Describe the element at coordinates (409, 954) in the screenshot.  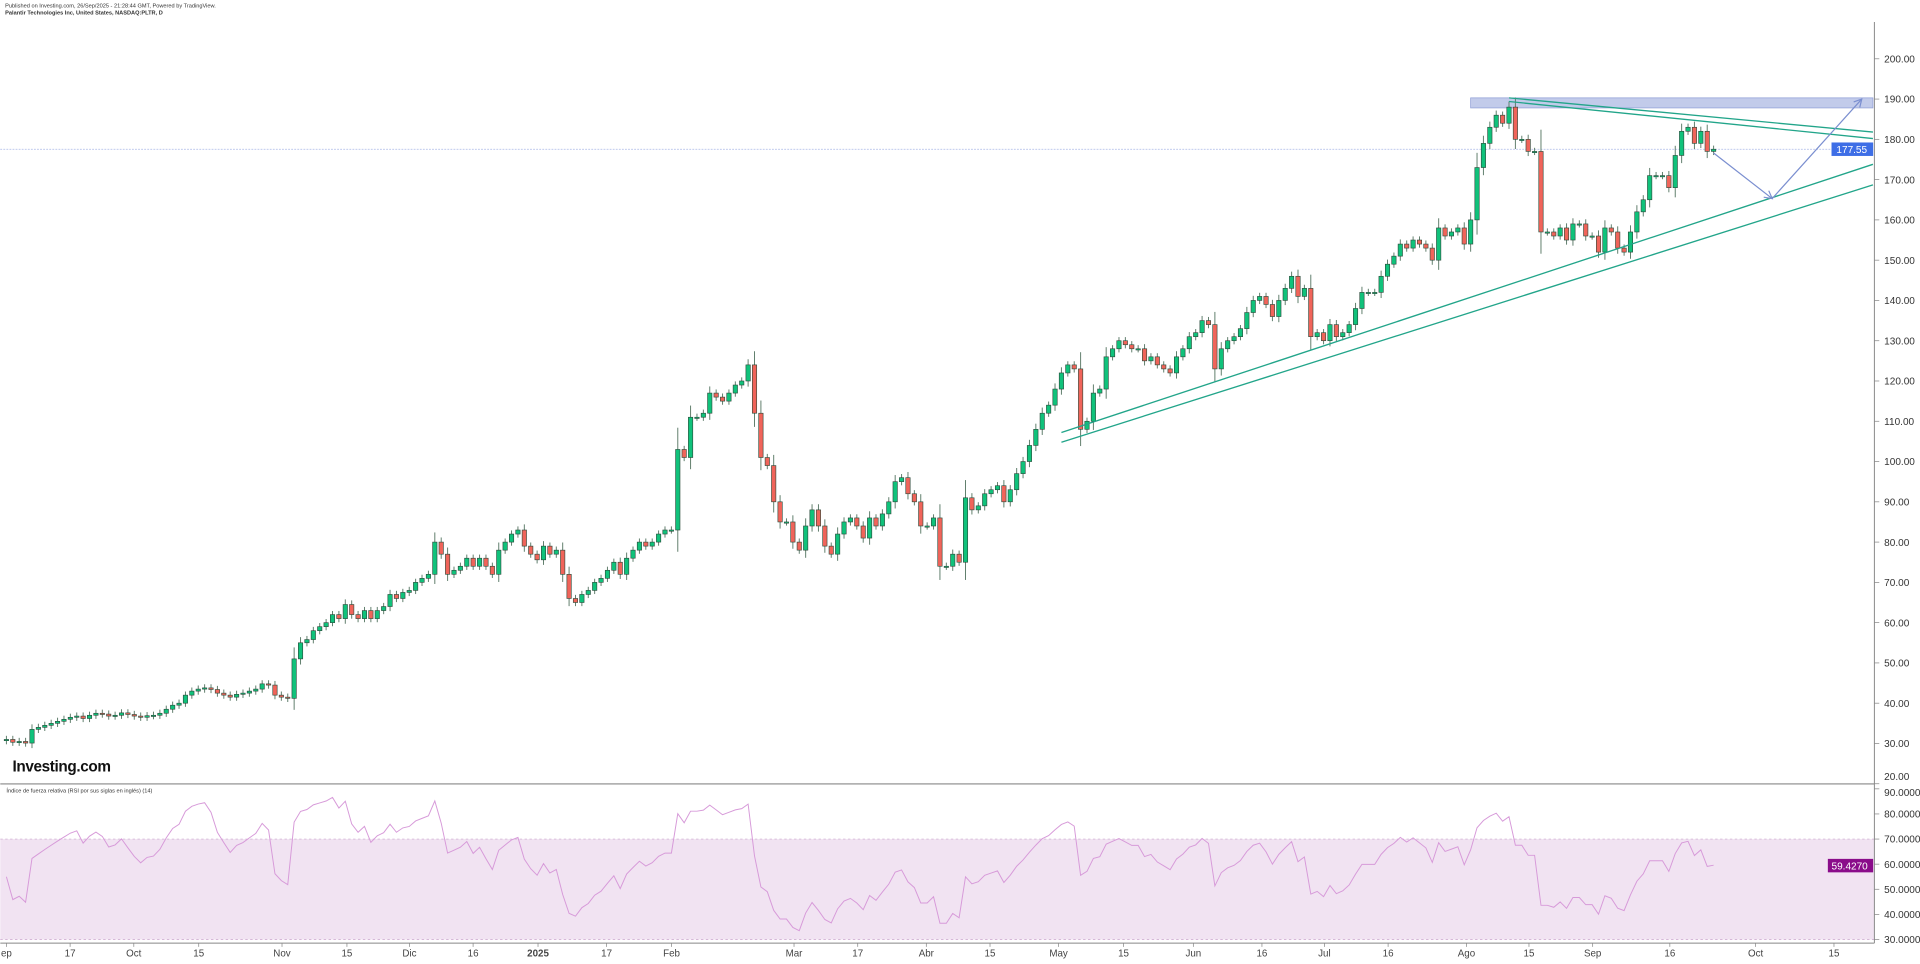
I see `time-tick-label: Dic` at that location.